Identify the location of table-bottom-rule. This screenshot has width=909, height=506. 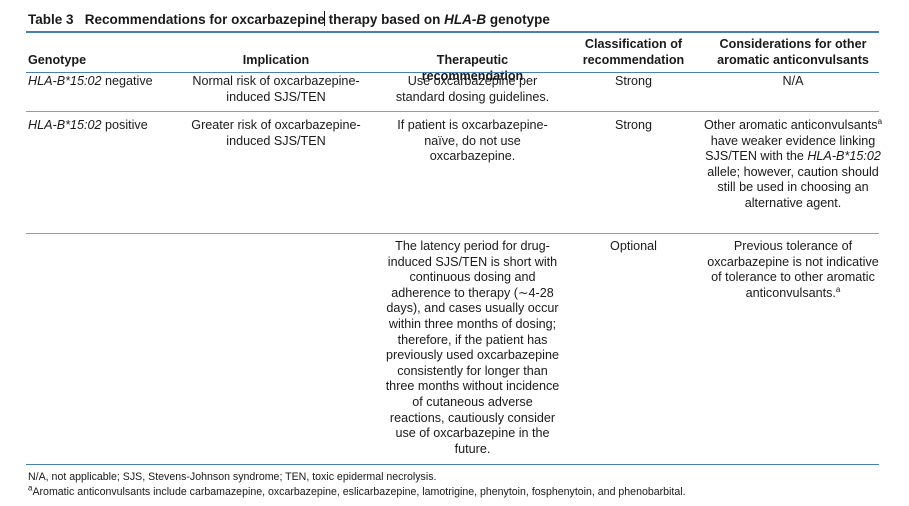
(452, 464).